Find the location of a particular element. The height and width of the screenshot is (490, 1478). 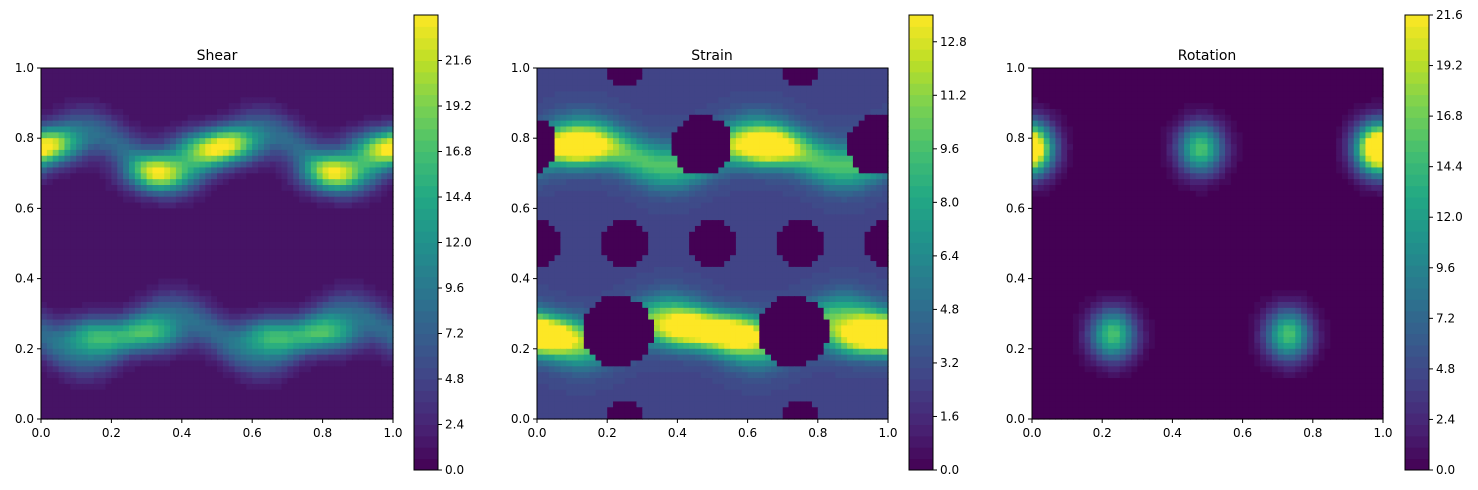

y-tick-label: 0.2 is located at coordinates (24, 349).